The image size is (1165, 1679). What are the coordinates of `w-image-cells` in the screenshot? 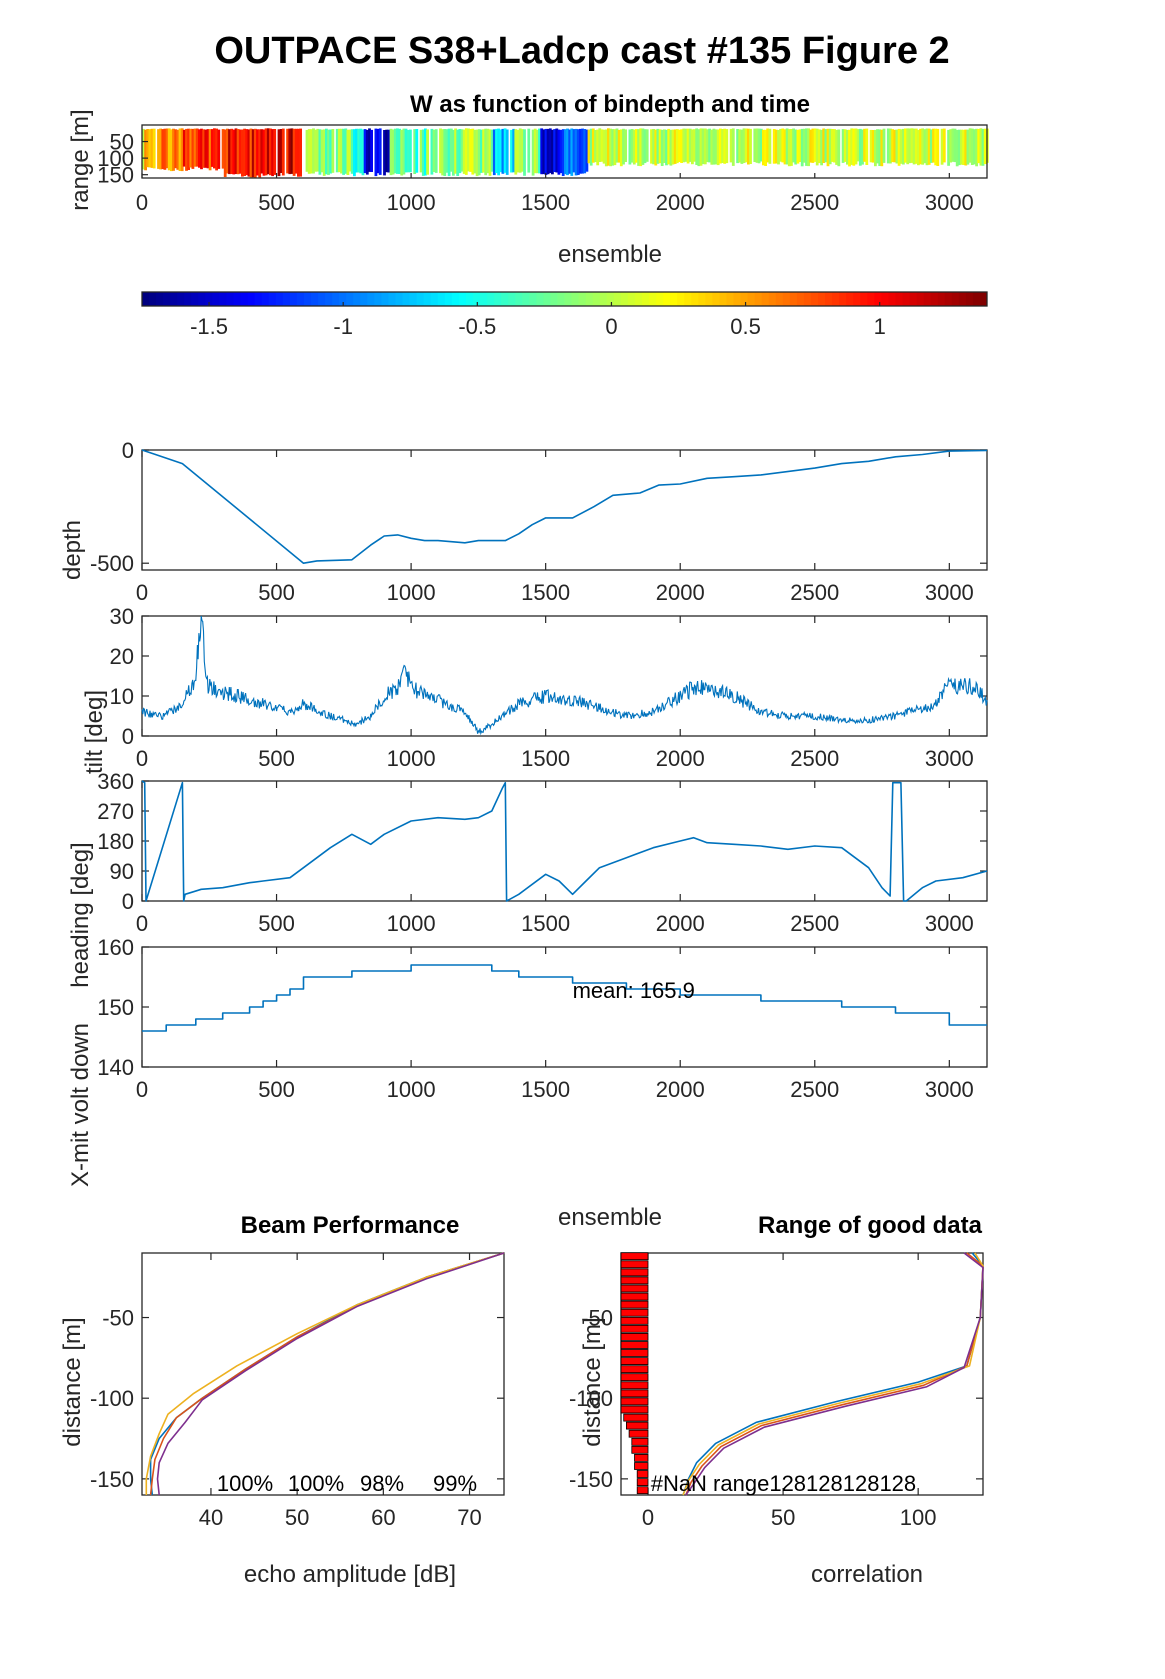 It's located at (565, 153).